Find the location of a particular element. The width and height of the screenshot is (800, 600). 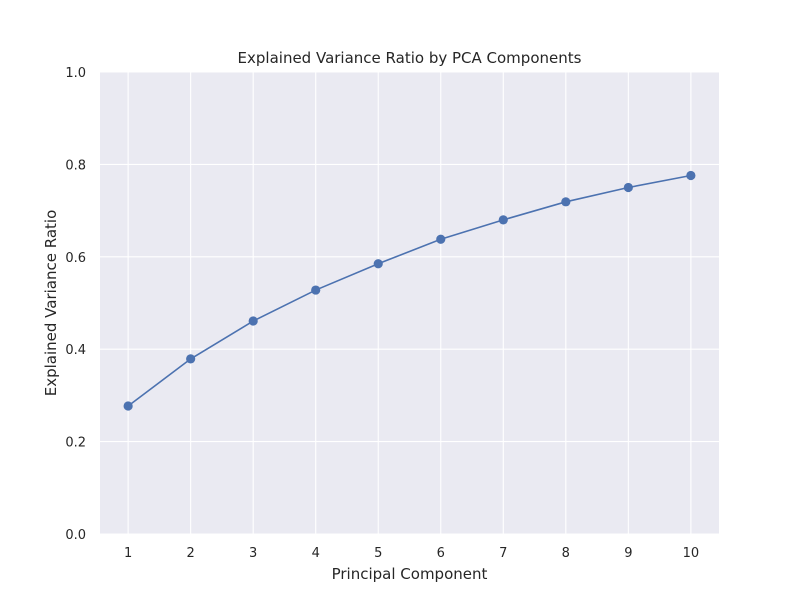

x-tick-label: 10 is located at coordinates (691, 553).